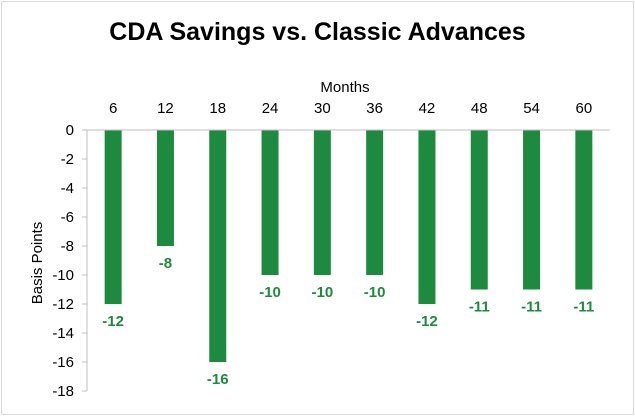 Image resolution: width=635 pixels, height=416 pixels. What do you see at coordinates (479, 108) in the screenshot?
I see `x-tick-label: 48` at bounding box center [479, 108].